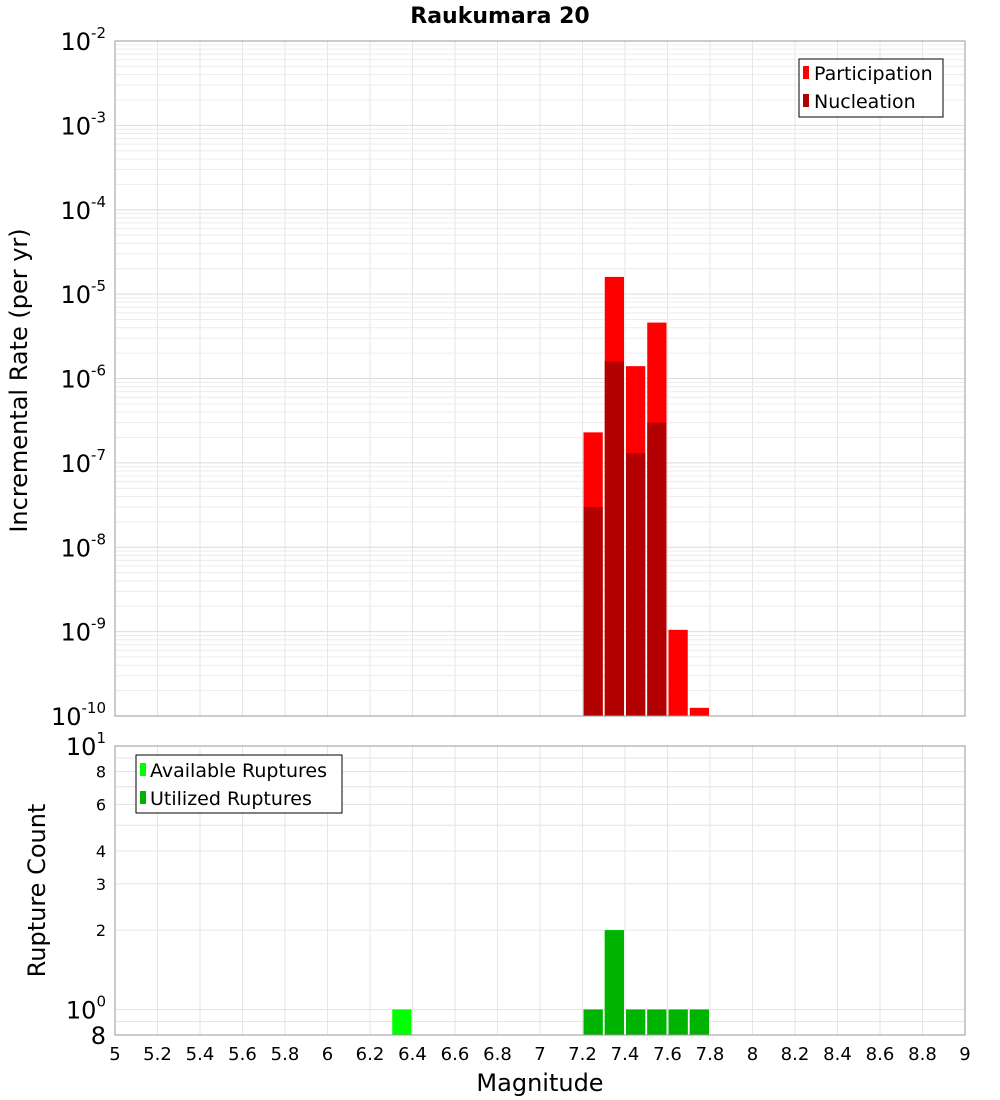 This screenshot has width=1000, height=1100. What do you see at coordinates (83, 40) in the screenshot?
I see `rate-y-tick-label: 10⁻²` at bounding box center [83, 40].